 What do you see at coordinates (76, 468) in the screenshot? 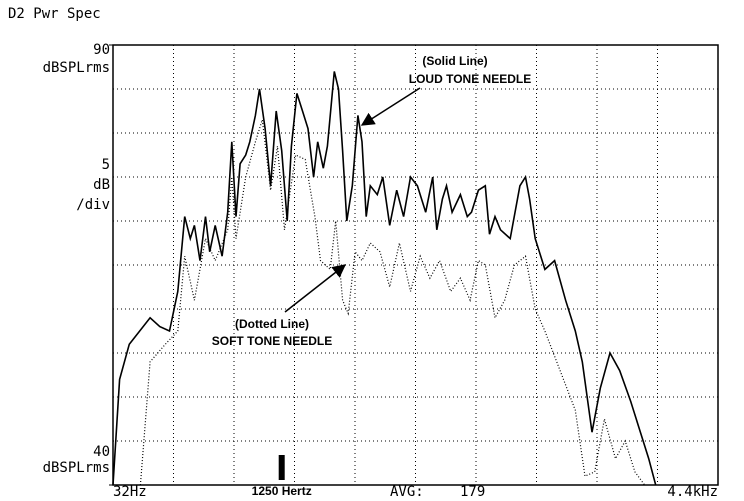
I see `y-unit-bottom: dBSPLrms` at bounding box center [76, 468].